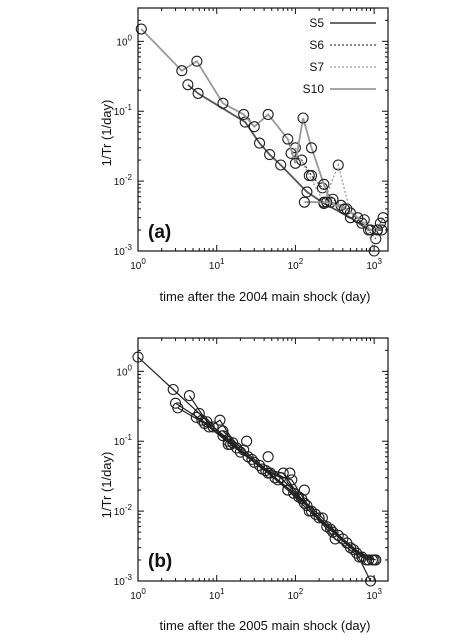 This screenshot has height=642, width=474. Describe the element at coordinates (106, 485) in the screenshot. I see `chart-b-ylabel: 1/Tr (1/day)` at that location.